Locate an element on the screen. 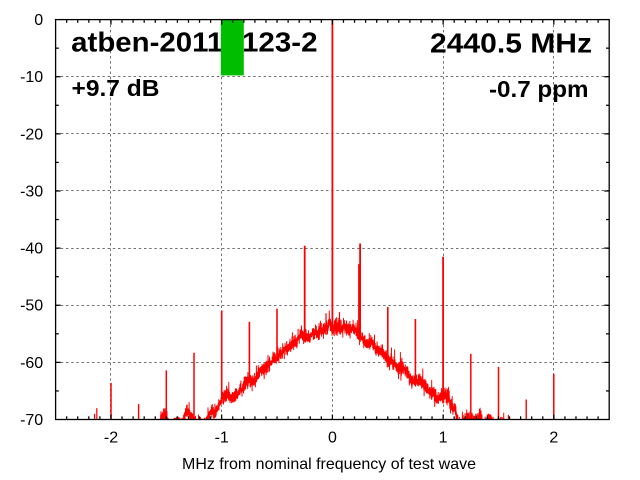  svg-text: -20 is located at coordinates (31, 134).